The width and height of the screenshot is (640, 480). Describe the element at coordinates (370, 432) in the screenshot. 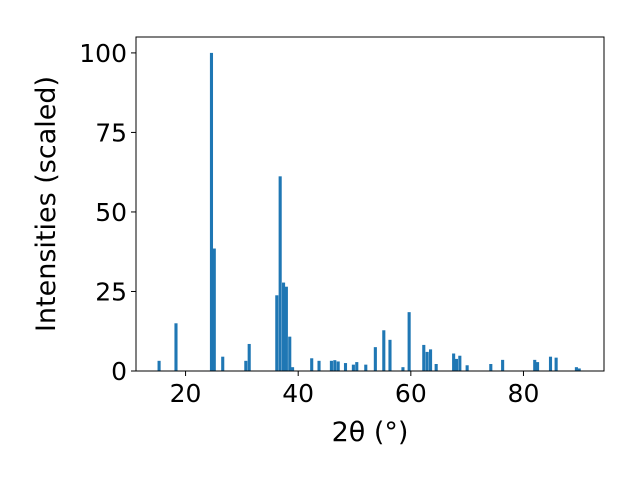

I see `x-axis-label: 2θ (°)` at that location.